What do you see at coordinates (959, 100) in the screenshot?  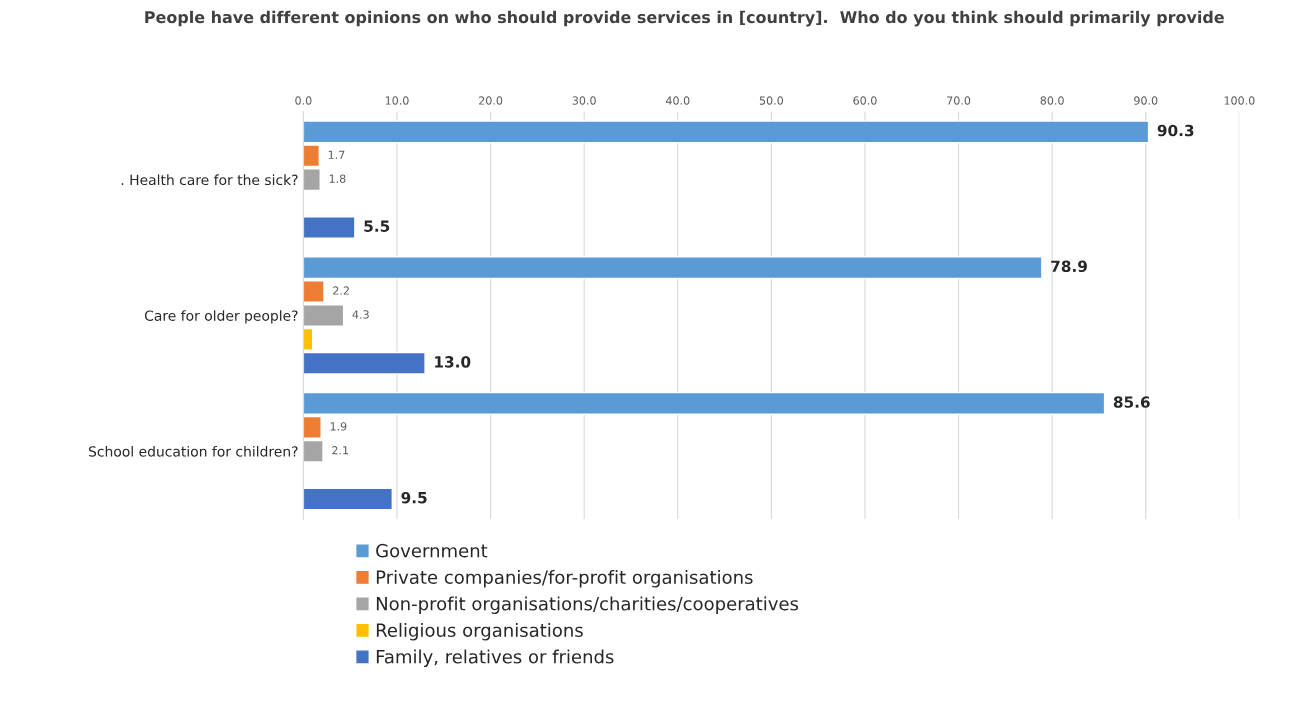 I see `x-tick-label: 70.0` at bounding box center [959, 100].